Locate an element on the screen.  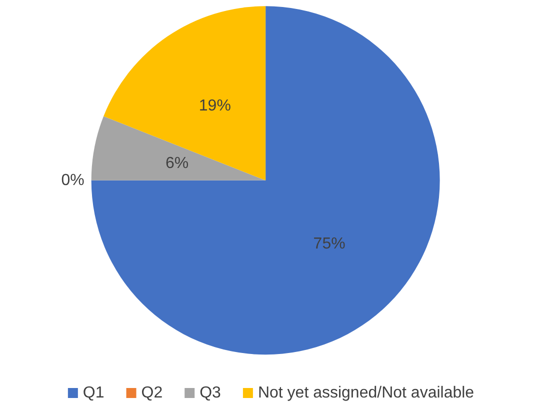
data-label: 19% is located at coordinates (214, 105).